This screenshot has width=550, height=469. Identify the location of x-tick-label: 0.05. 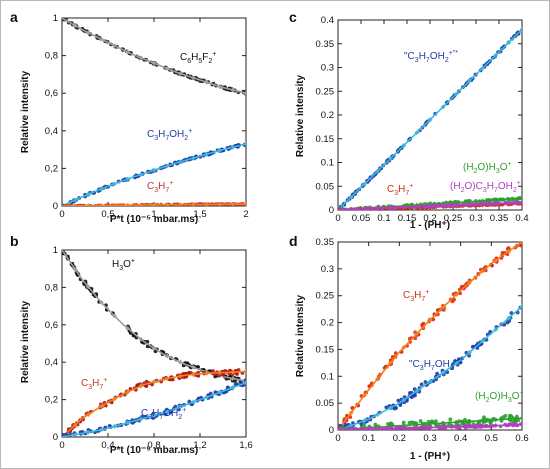
(361, 218).